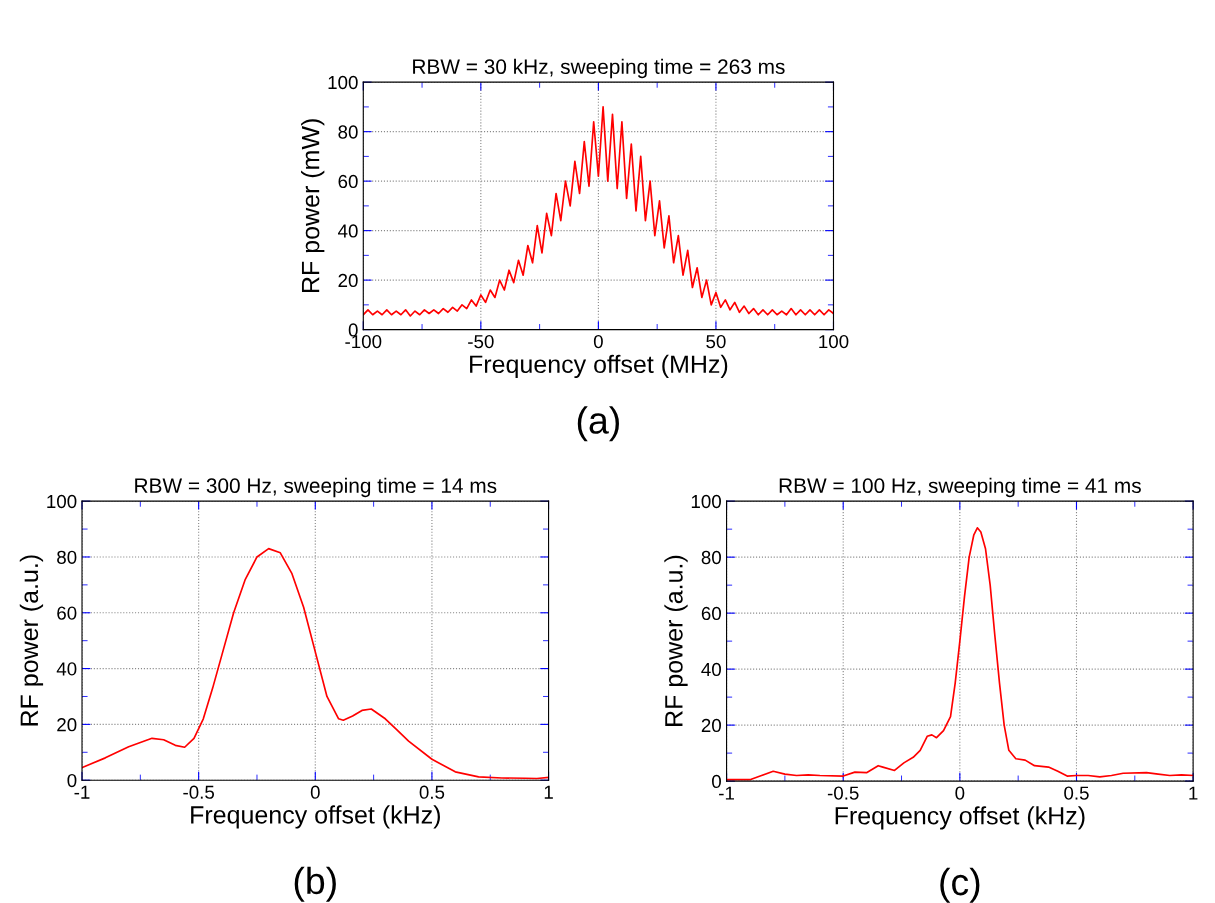 The height and width of the screenshot is (903, 1215). What do you see at coordinates (598, 211) in the screenshot?
I see `line-series` at bounding box center [598, 211].